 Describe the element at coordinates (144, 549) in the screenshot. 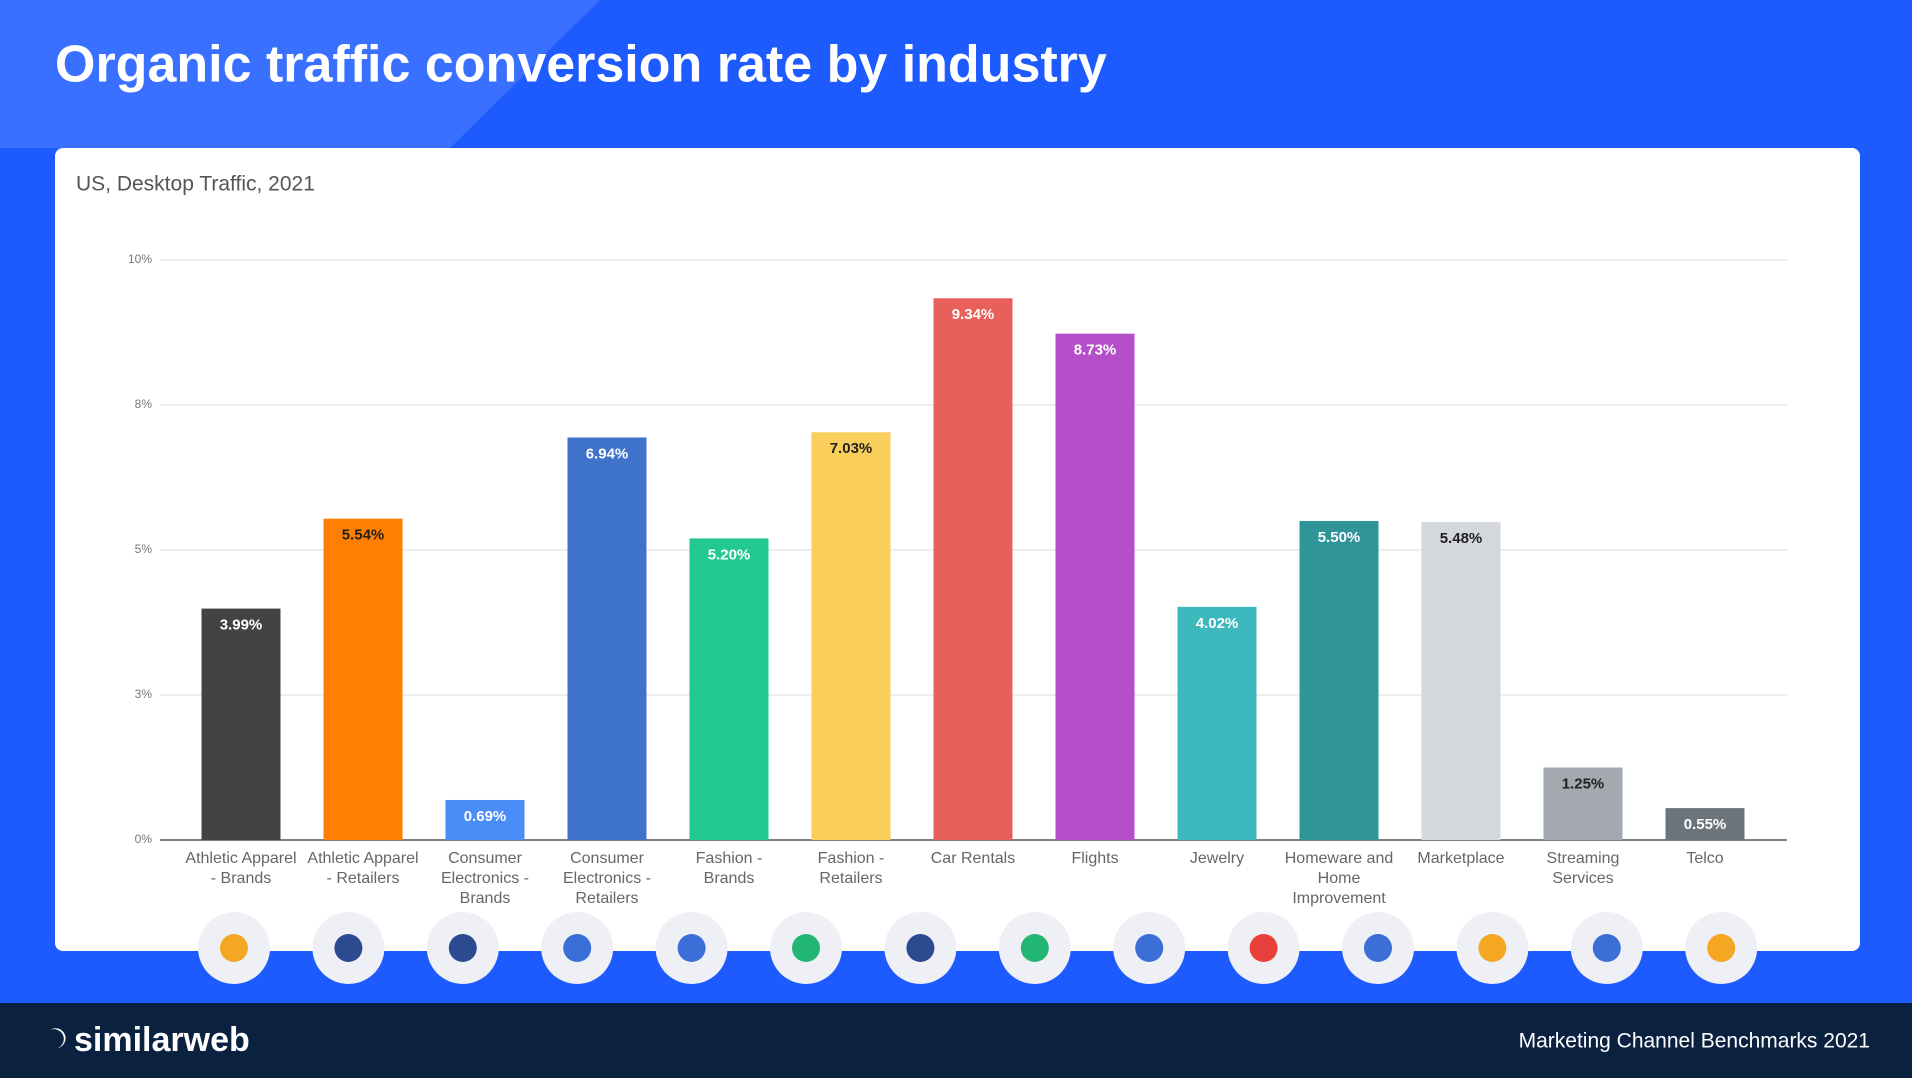

I see `y-tick-label: 5%` at that location.